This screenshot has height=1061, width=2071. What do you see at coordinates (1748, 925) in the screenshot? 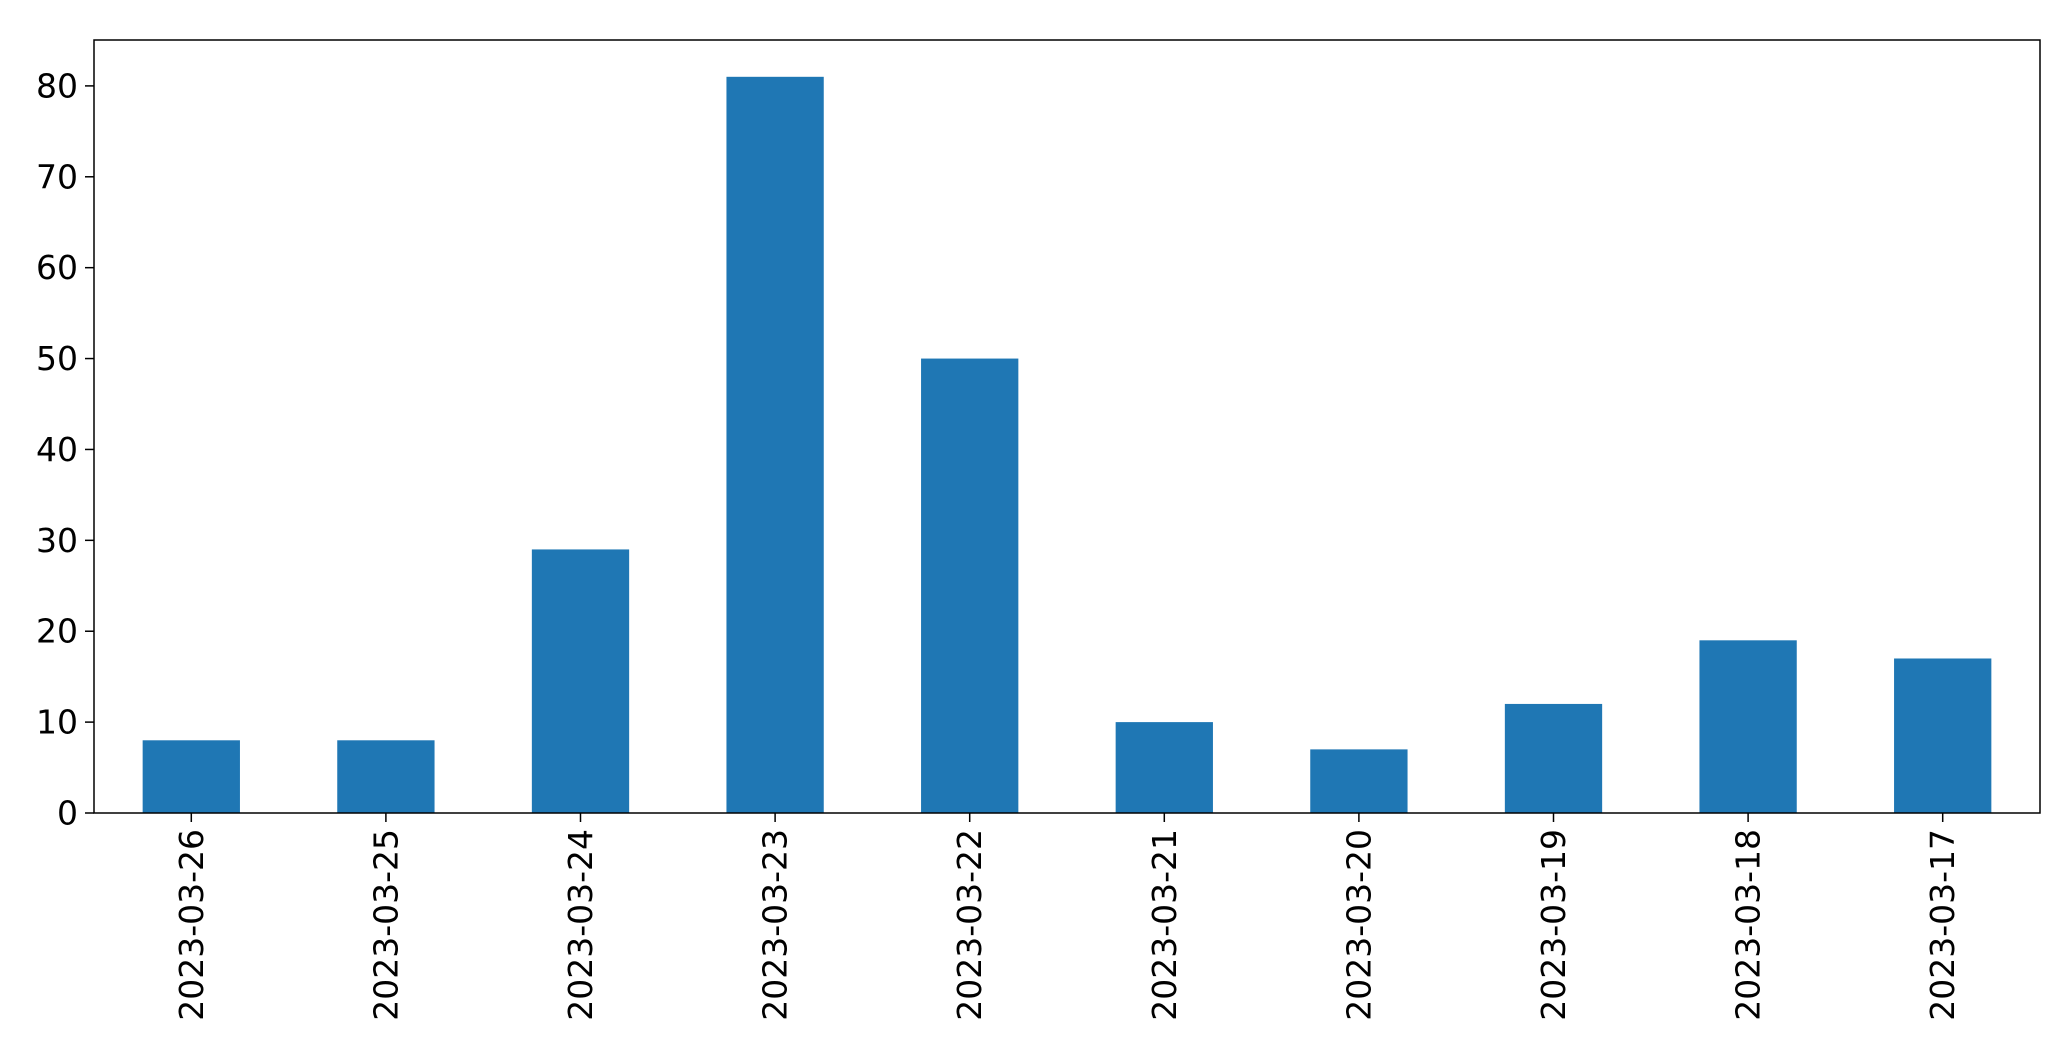
I see `x-tick-label: 2023-03-18` at bounding box center [1748, 925].